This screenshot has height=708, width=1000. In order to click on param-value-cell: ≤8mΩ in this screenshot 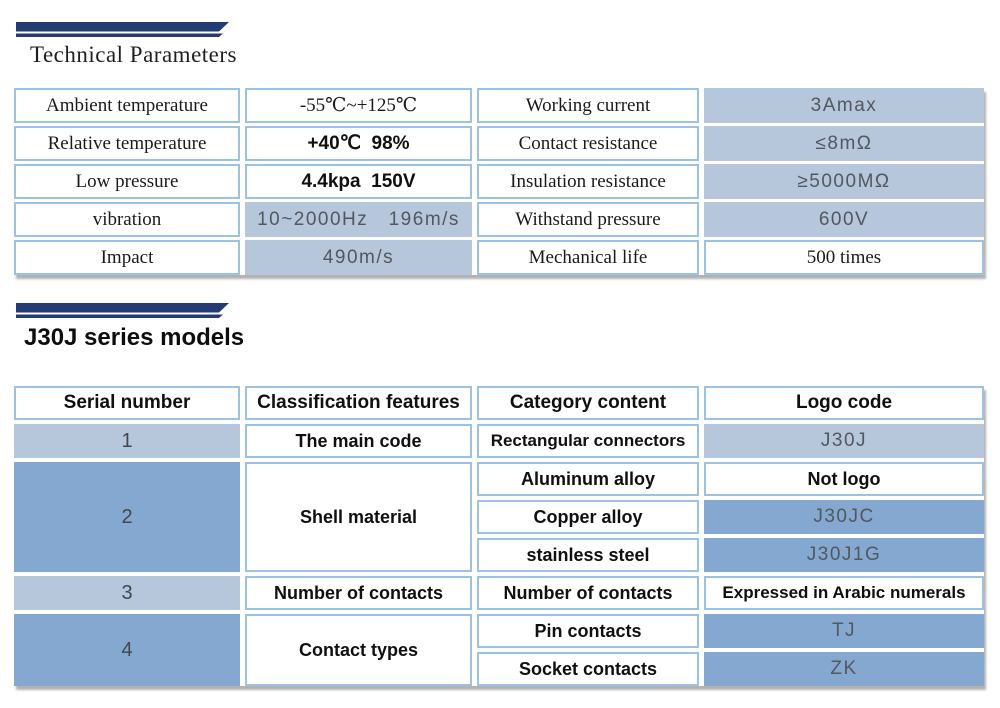, I will do `click(844, 143)`.